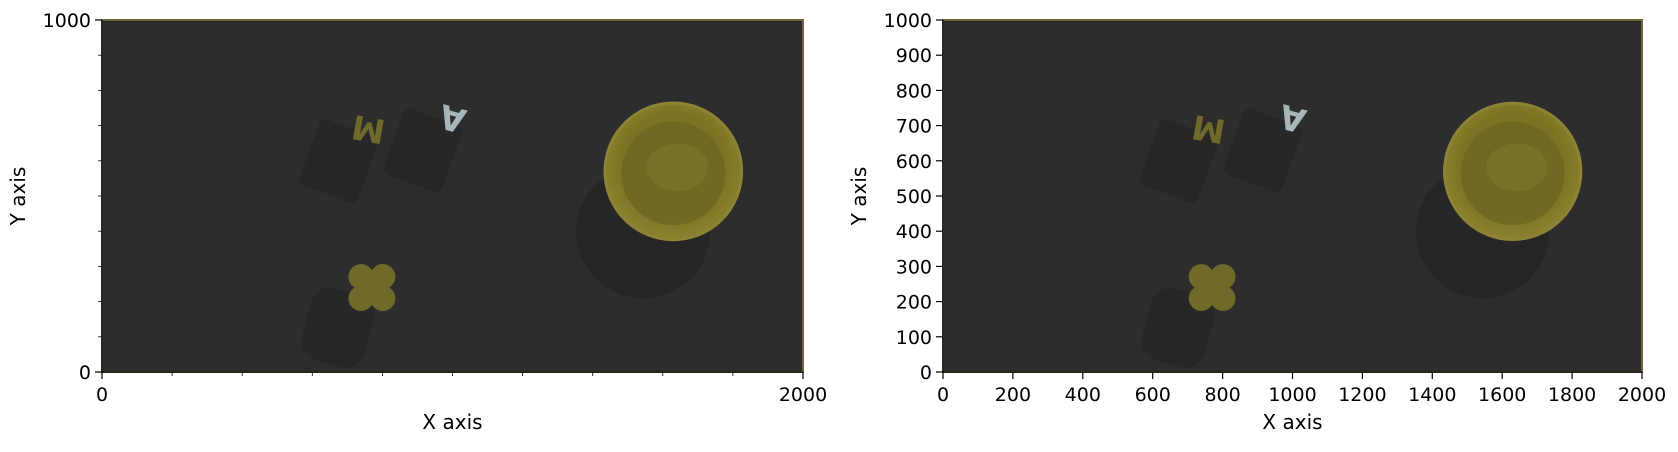  What do you see at coordinates (1153, 395) in the screenshot?
I see `x-tick-label: 600` at bounding box center [1153, 395].